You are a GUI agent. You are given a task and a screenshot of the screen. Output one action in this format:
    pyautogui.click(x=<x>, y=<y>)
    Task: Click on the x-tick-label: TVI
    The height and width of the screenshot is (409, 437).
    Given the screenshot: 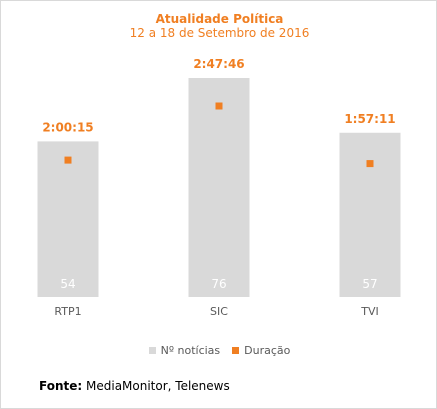 What is the action you would take?
    pyautogui.click(x=369, y=311)
    